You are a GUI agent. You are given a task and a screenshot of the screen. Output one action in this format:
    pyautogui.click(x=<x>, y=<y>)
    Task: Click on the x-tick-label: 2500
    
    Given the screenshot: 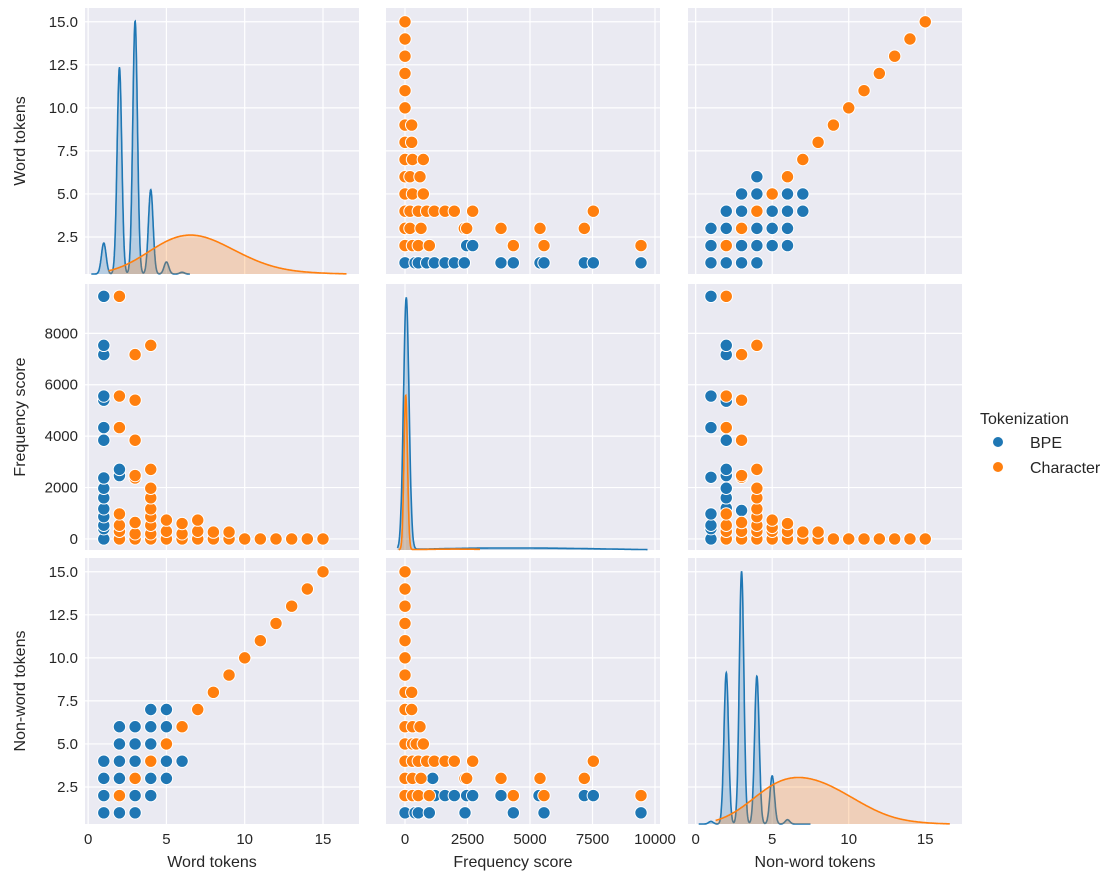 What is the action you would take?
    pyautogui.click(x=467, y=839)
    